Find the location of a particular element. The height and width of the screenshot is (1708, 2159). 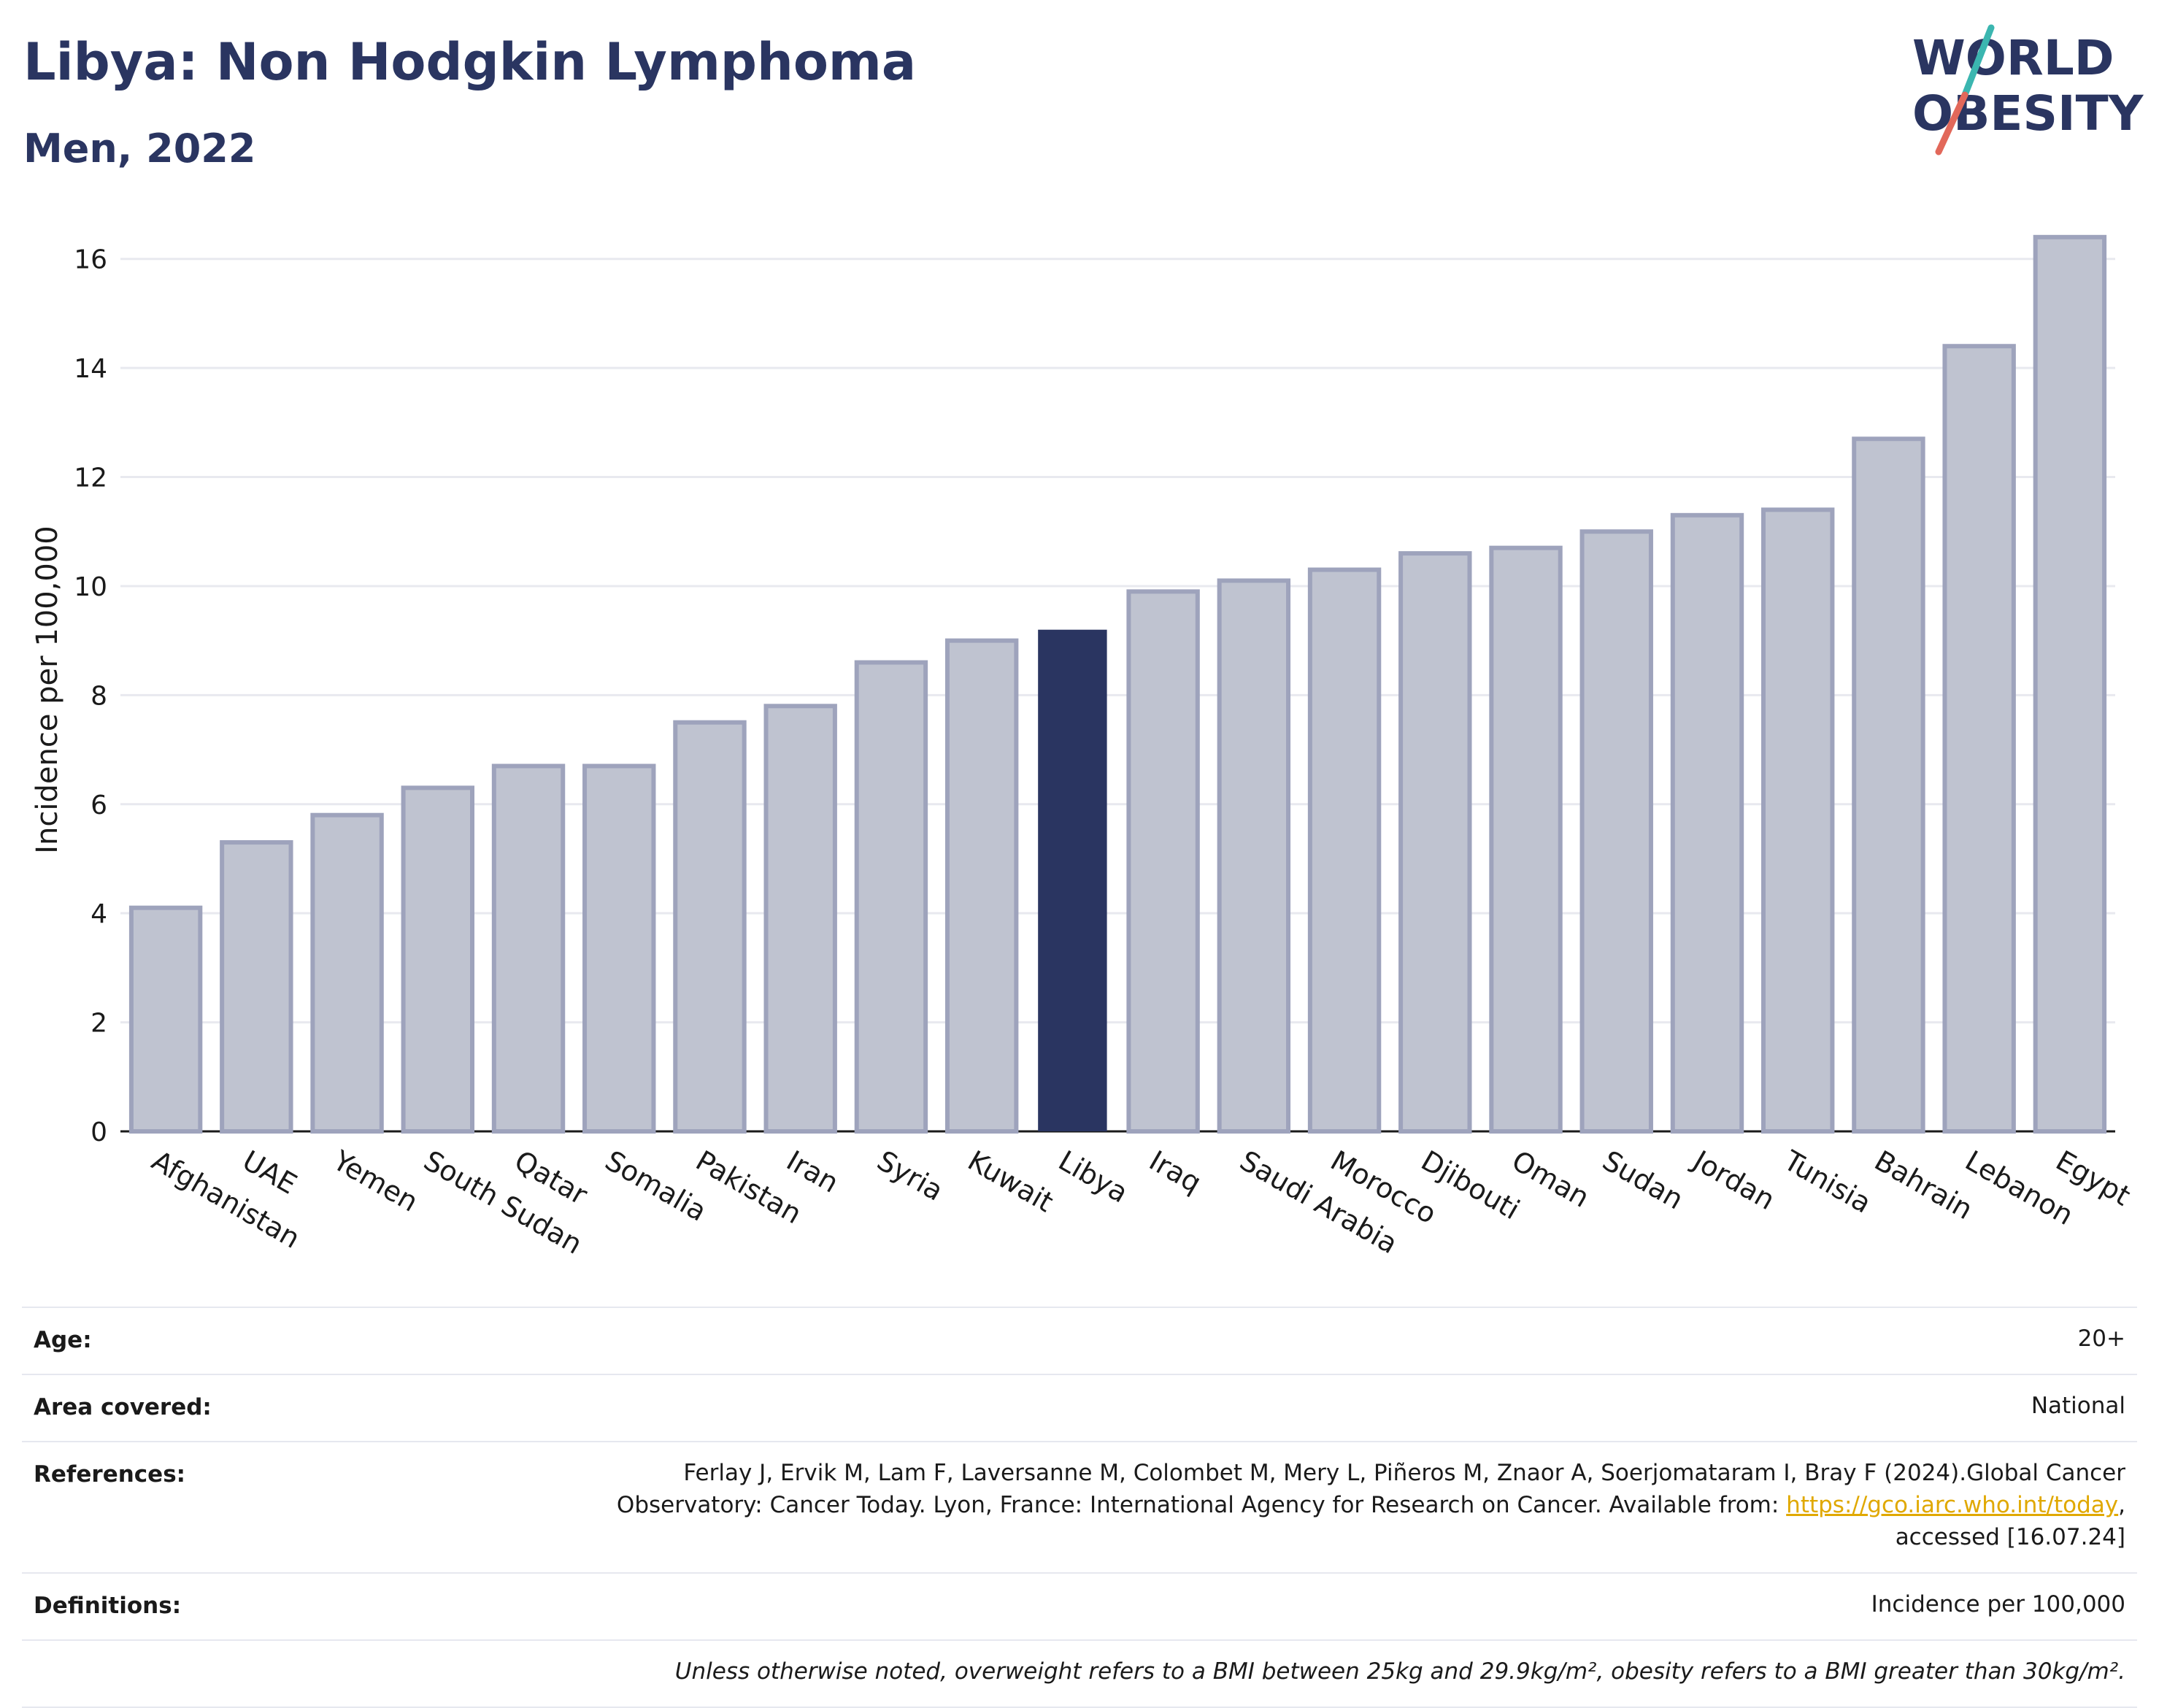

logo-slash-top is located at coordinates (1978, 61).